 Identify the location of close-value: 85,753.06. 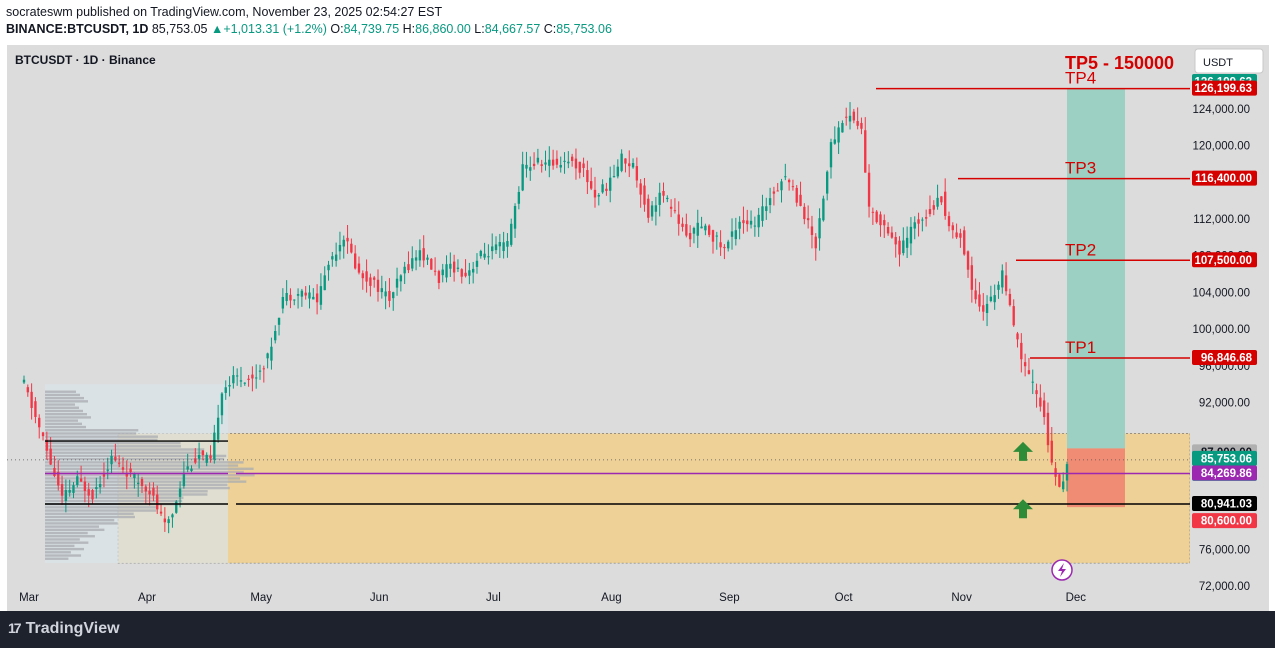
(584, 29).